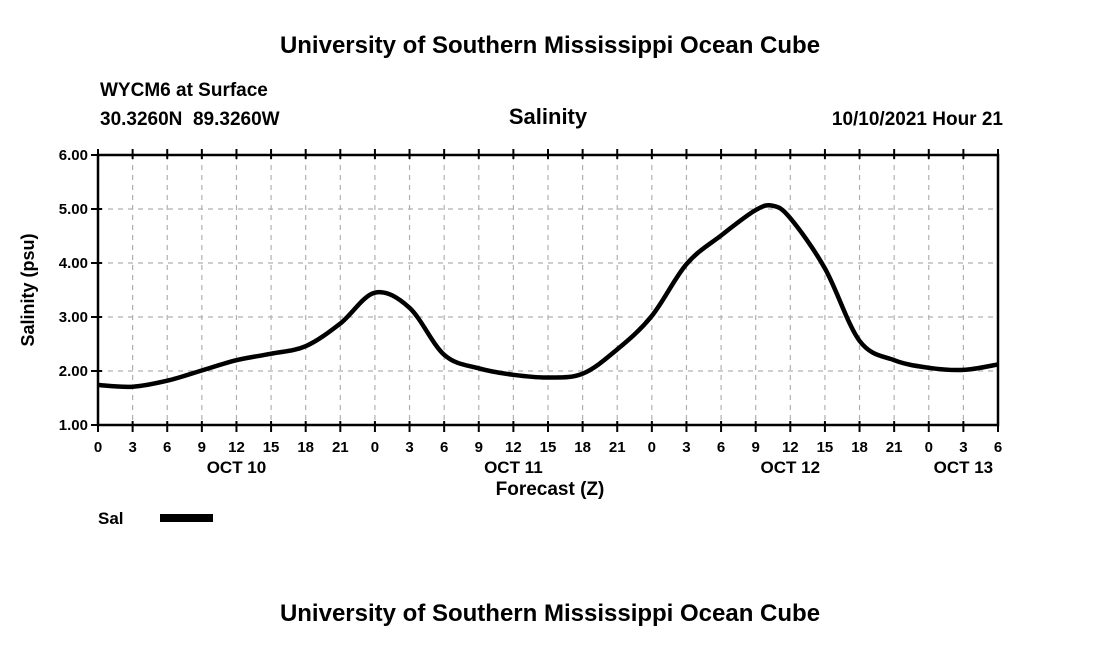 Image resolution: width=1100 pixels, height=650 pixels. Describe the element at coordinates (791, 467) in the screenshot. I see `date-label: OCT 12` at that location.